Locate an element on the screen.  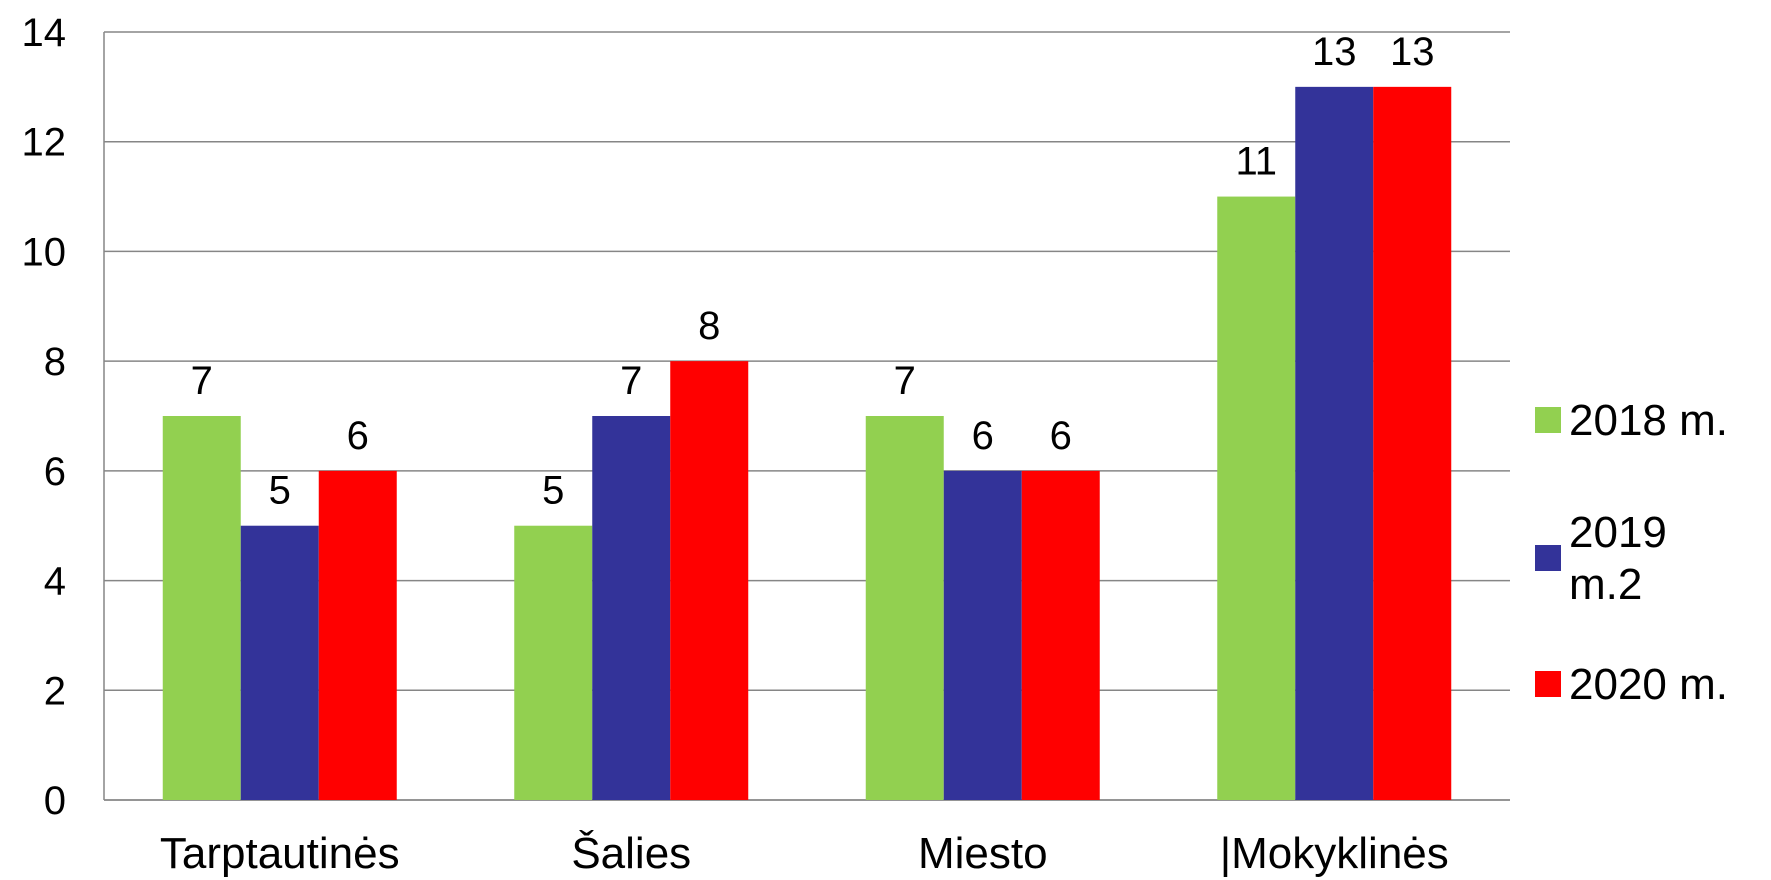
y-tick-label: 2 is located at coordinates (55, 691).